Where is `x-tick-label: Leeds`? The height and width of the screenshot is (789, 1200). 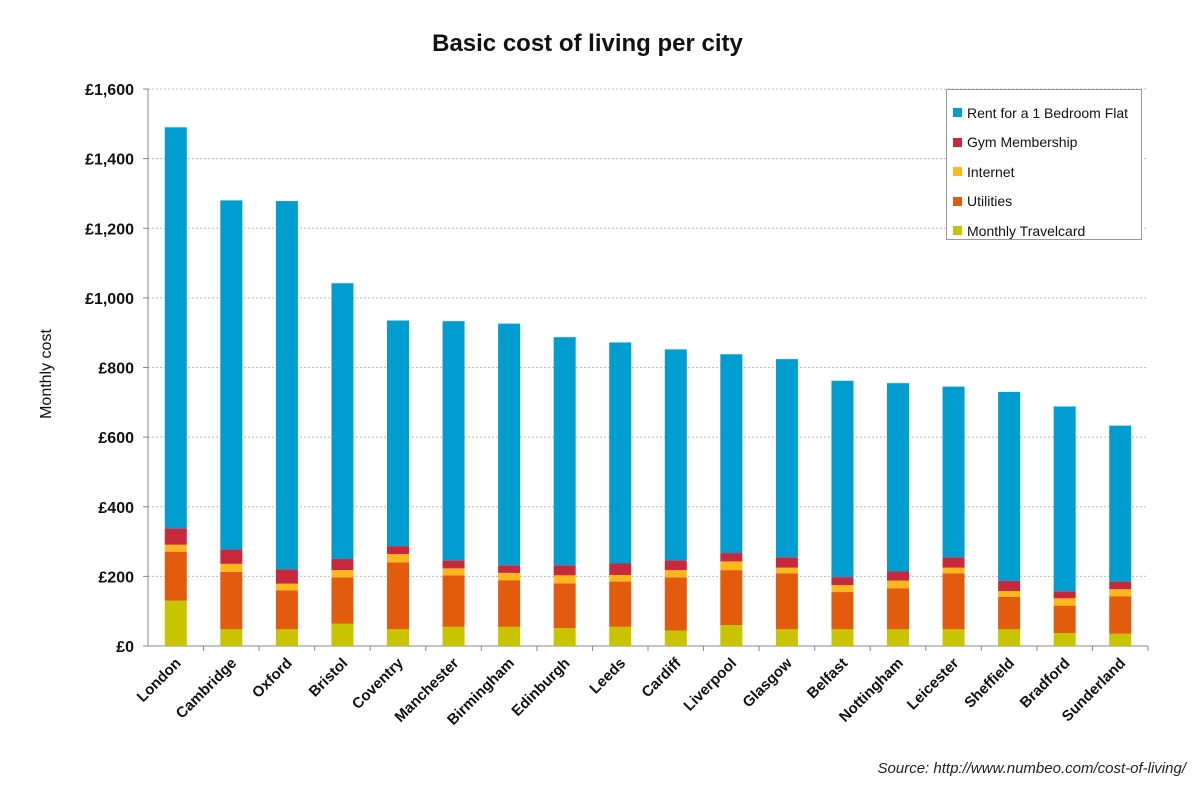 x-tick-label: Leeds is located at coordinates (607, 676).